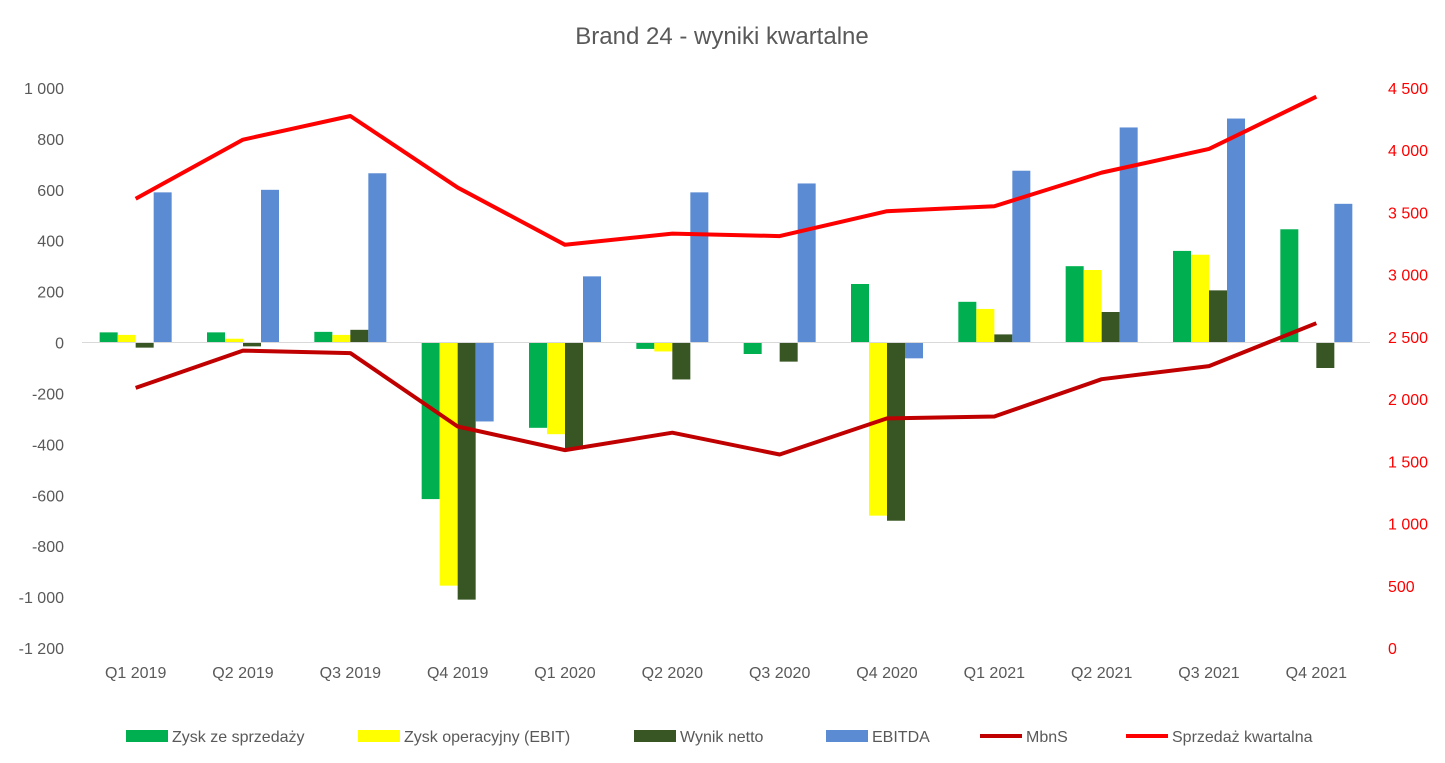 This screenshot has width=1445, height=763. What do you see at coordinates (901, 737) in the screenshot?
I see `legend-label: EBITDA` at bounding box center [901, 737].